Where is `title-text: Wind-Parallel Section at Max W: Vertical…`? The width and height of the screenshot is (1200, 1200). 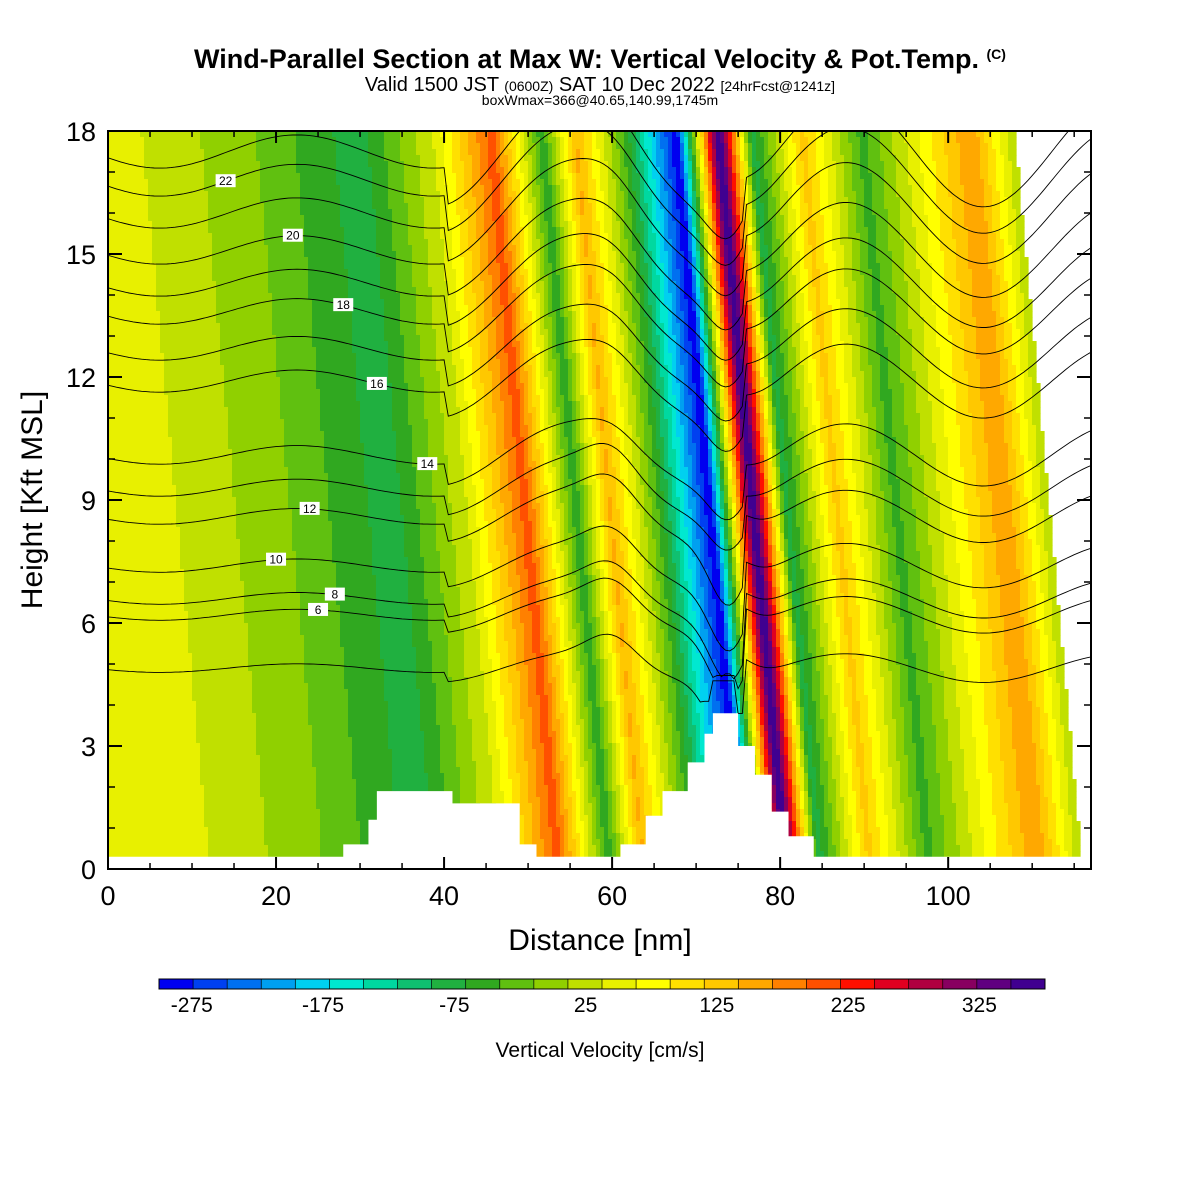 title-text: Wind-Parallel Section at Max W: Vertical… is located at coordinates (586, 59).